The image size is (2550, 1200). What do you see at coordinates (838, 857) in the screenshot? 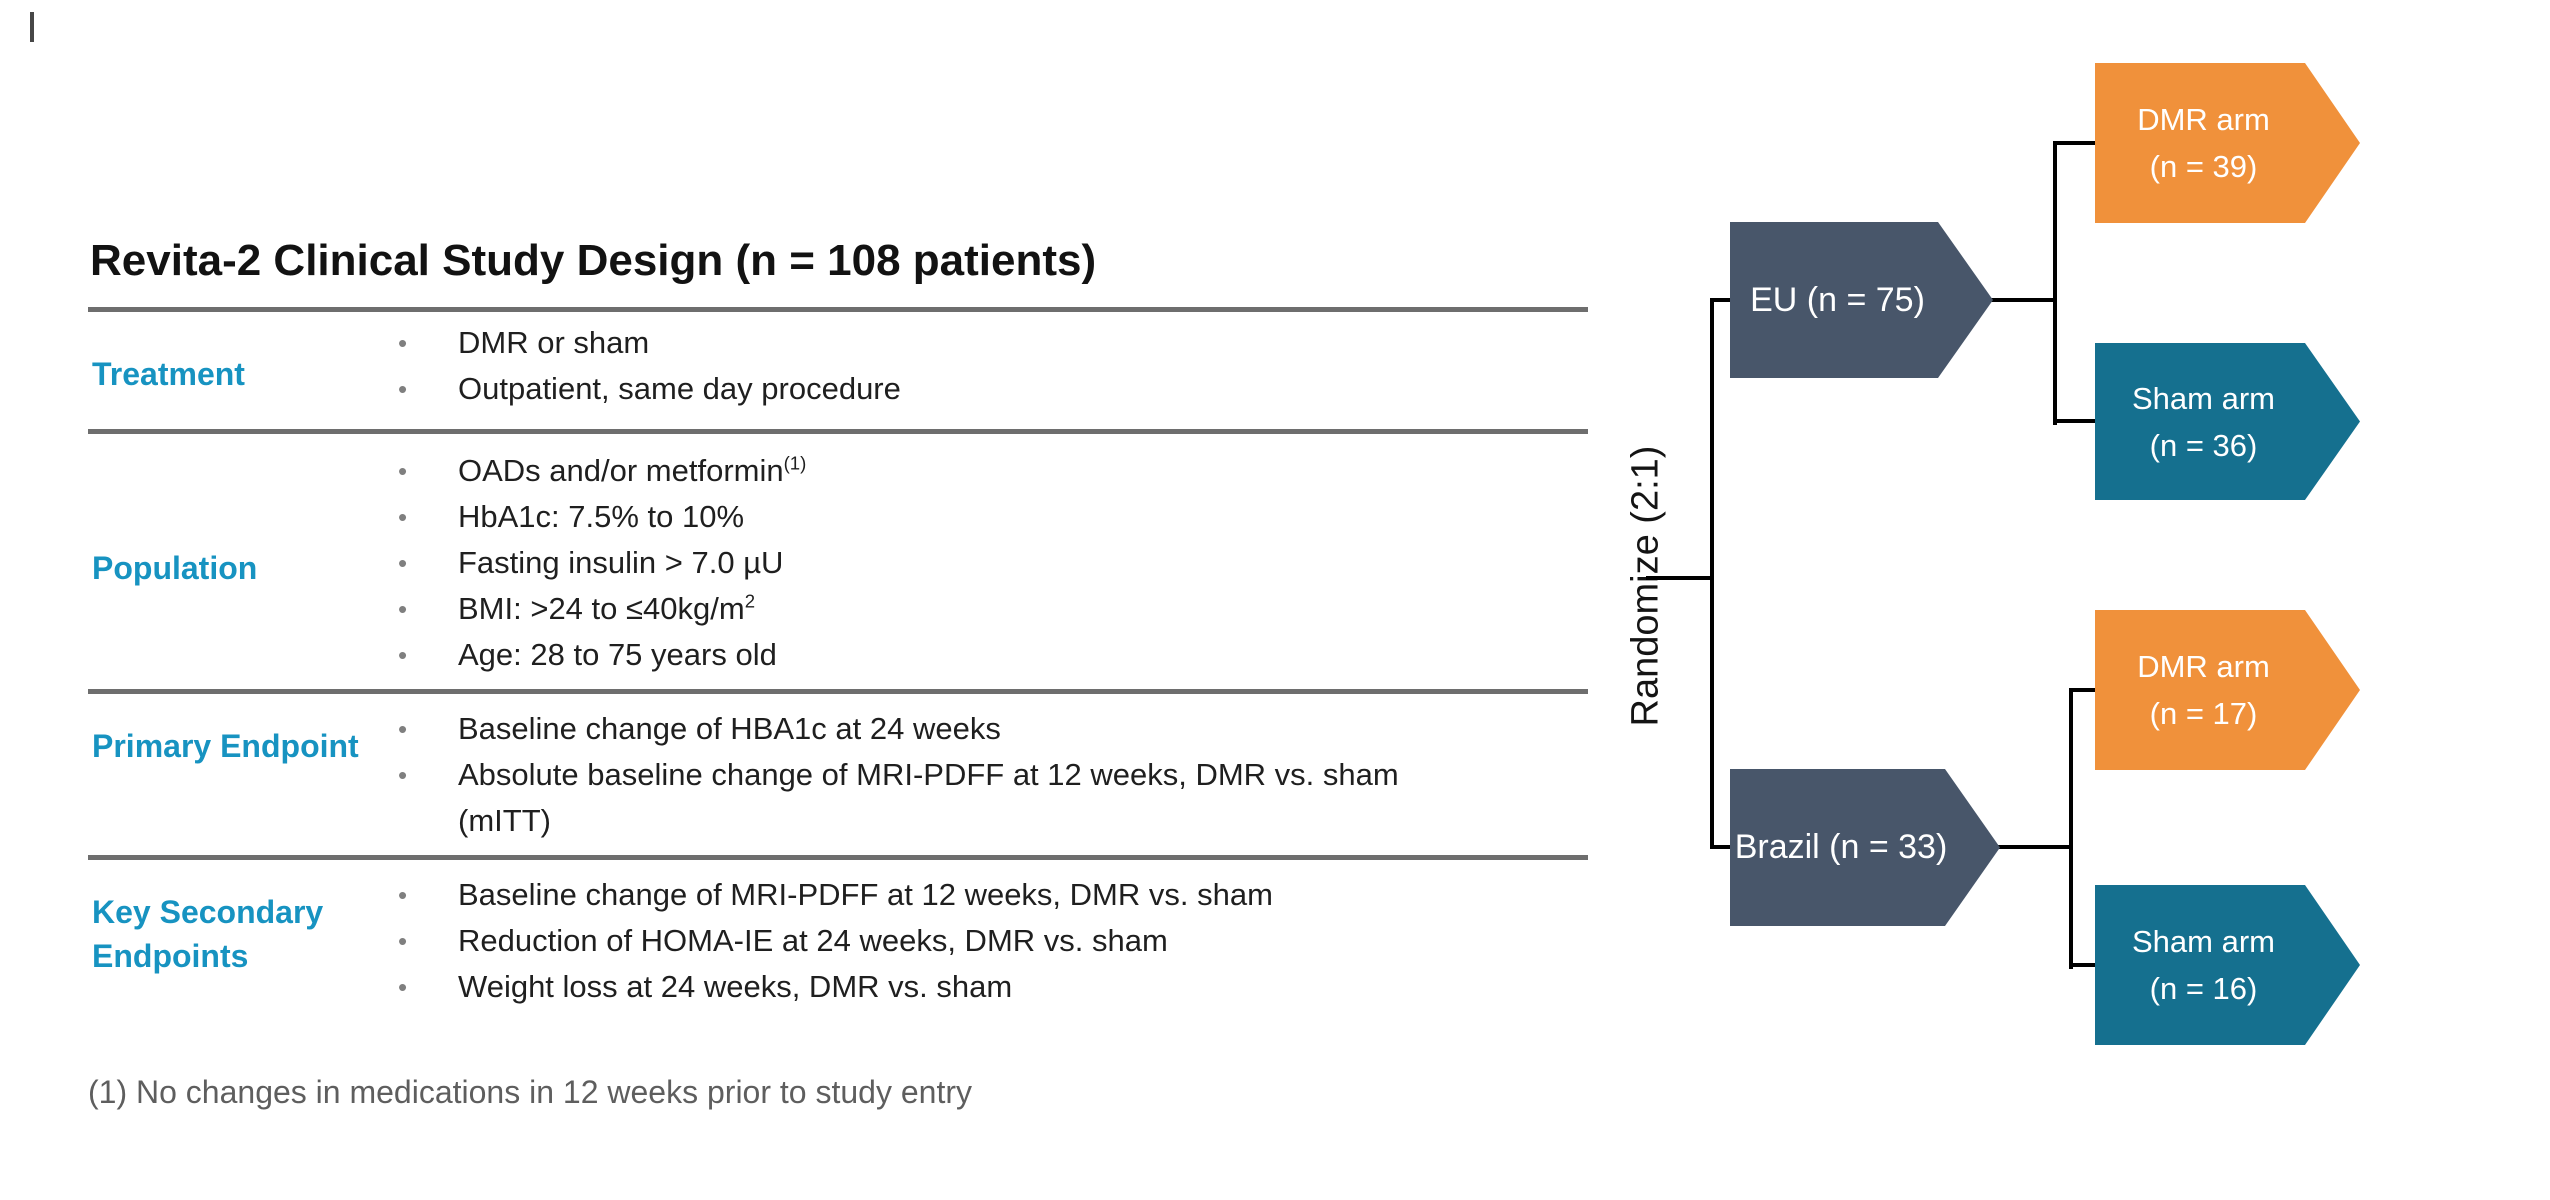
I see `table-divider-after-primary` at bounding box center [838, 857].